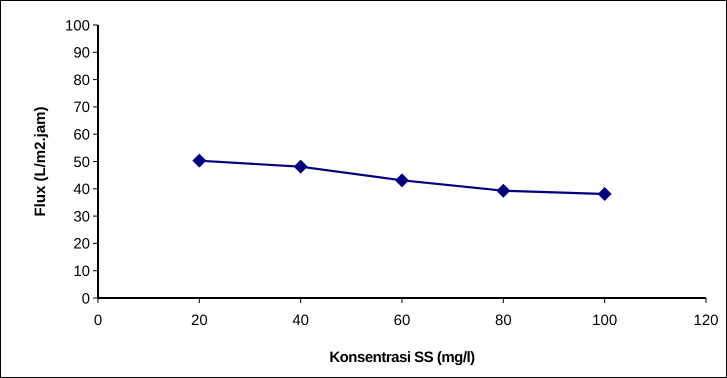 Image resolution: width=727 pixels, height=378 pixels. Describe the element at coordinates (81, 189) in the screenshot. I see `y-tick-label: 40` at that location.